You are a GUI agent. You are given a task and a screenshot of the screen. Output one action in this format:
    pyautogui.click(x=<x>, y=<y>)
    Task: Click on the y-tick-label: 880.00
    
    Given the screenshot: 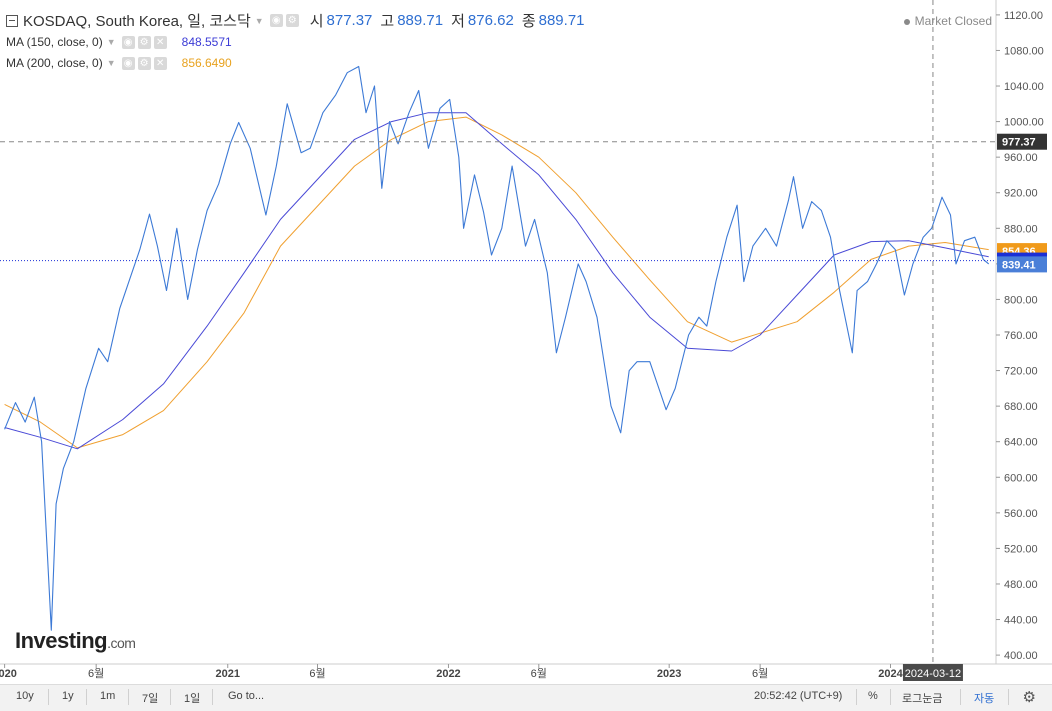 What is the action you would take?
    pyautogui.click(x=1021, y=229)
    